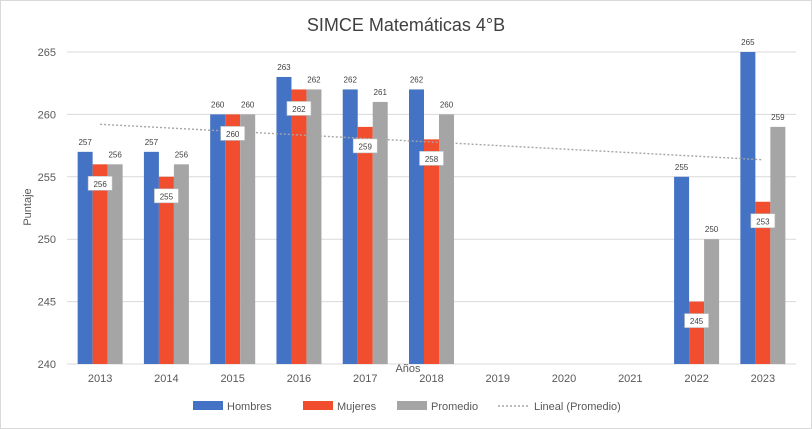  I want to click on x-tick-label: 2021, so click(630, 379).